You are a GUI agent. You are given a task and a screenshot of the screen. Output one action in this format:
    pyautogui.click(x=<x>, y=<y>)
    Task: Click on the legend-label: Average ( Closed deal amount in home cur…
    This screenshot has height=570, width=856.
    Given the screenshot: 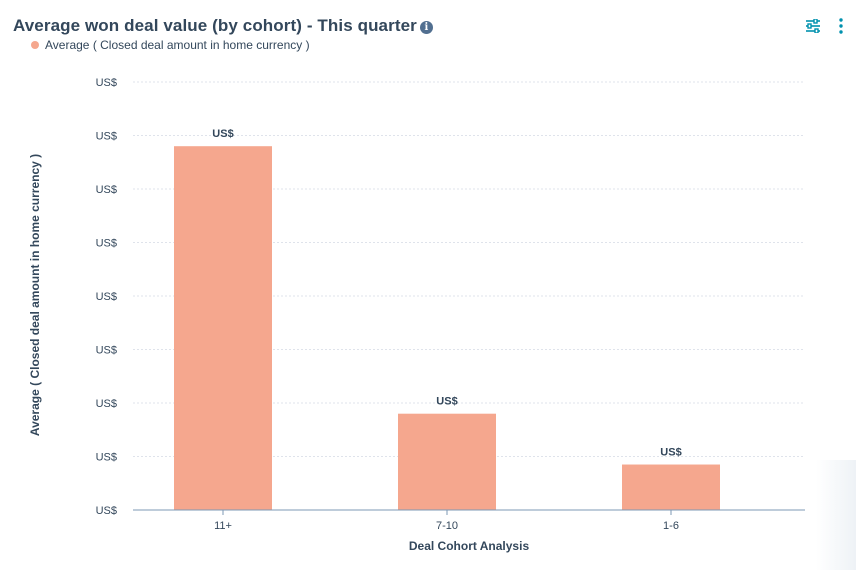 What is the action you would take?
    pyautogui.click(x=177, y=45)
    